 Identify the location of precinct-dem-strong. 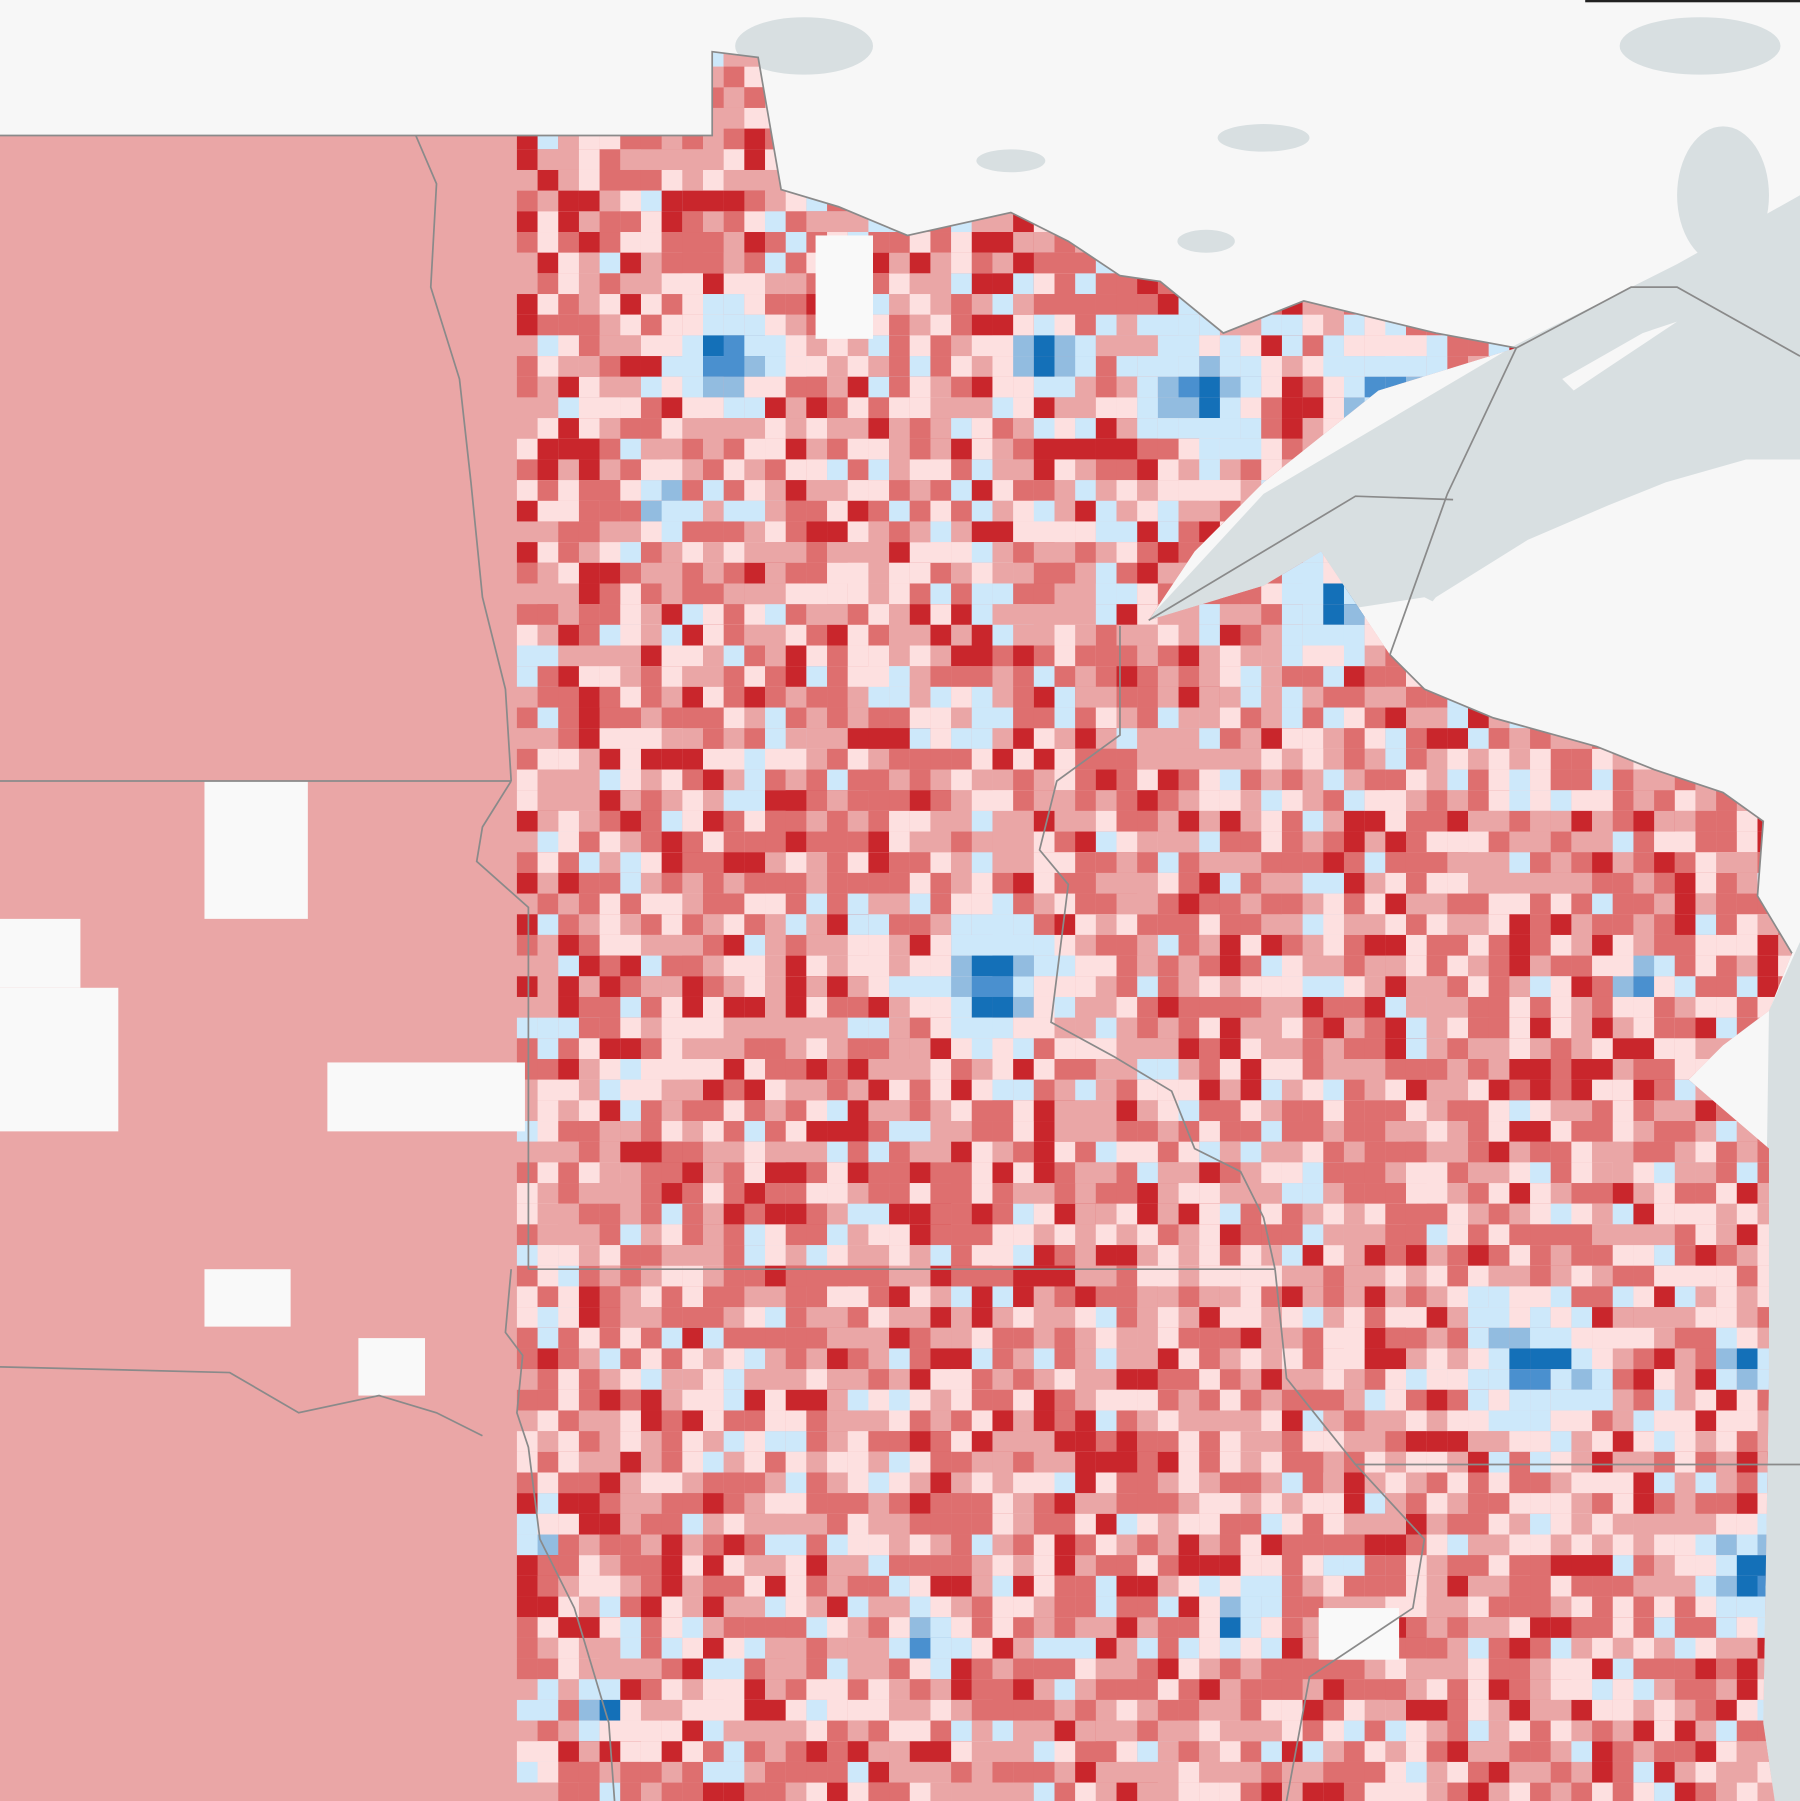
(1003, 1007).